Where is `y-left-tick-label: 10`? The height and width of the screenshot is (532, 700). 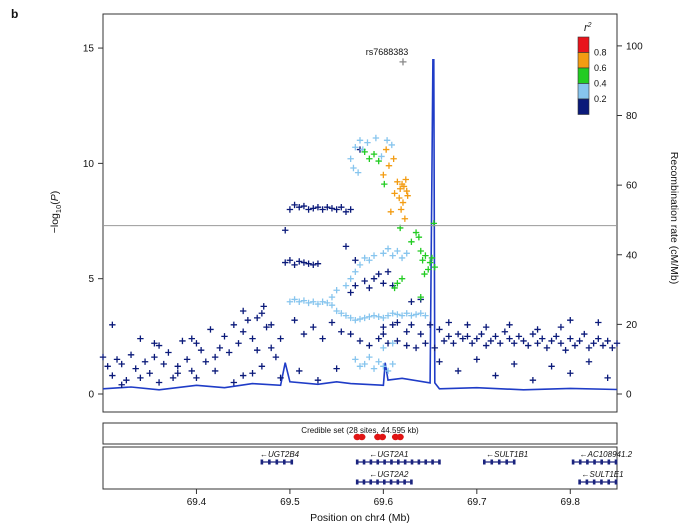
y-left-tick-label: 10 is located at coordinates (89, 164).